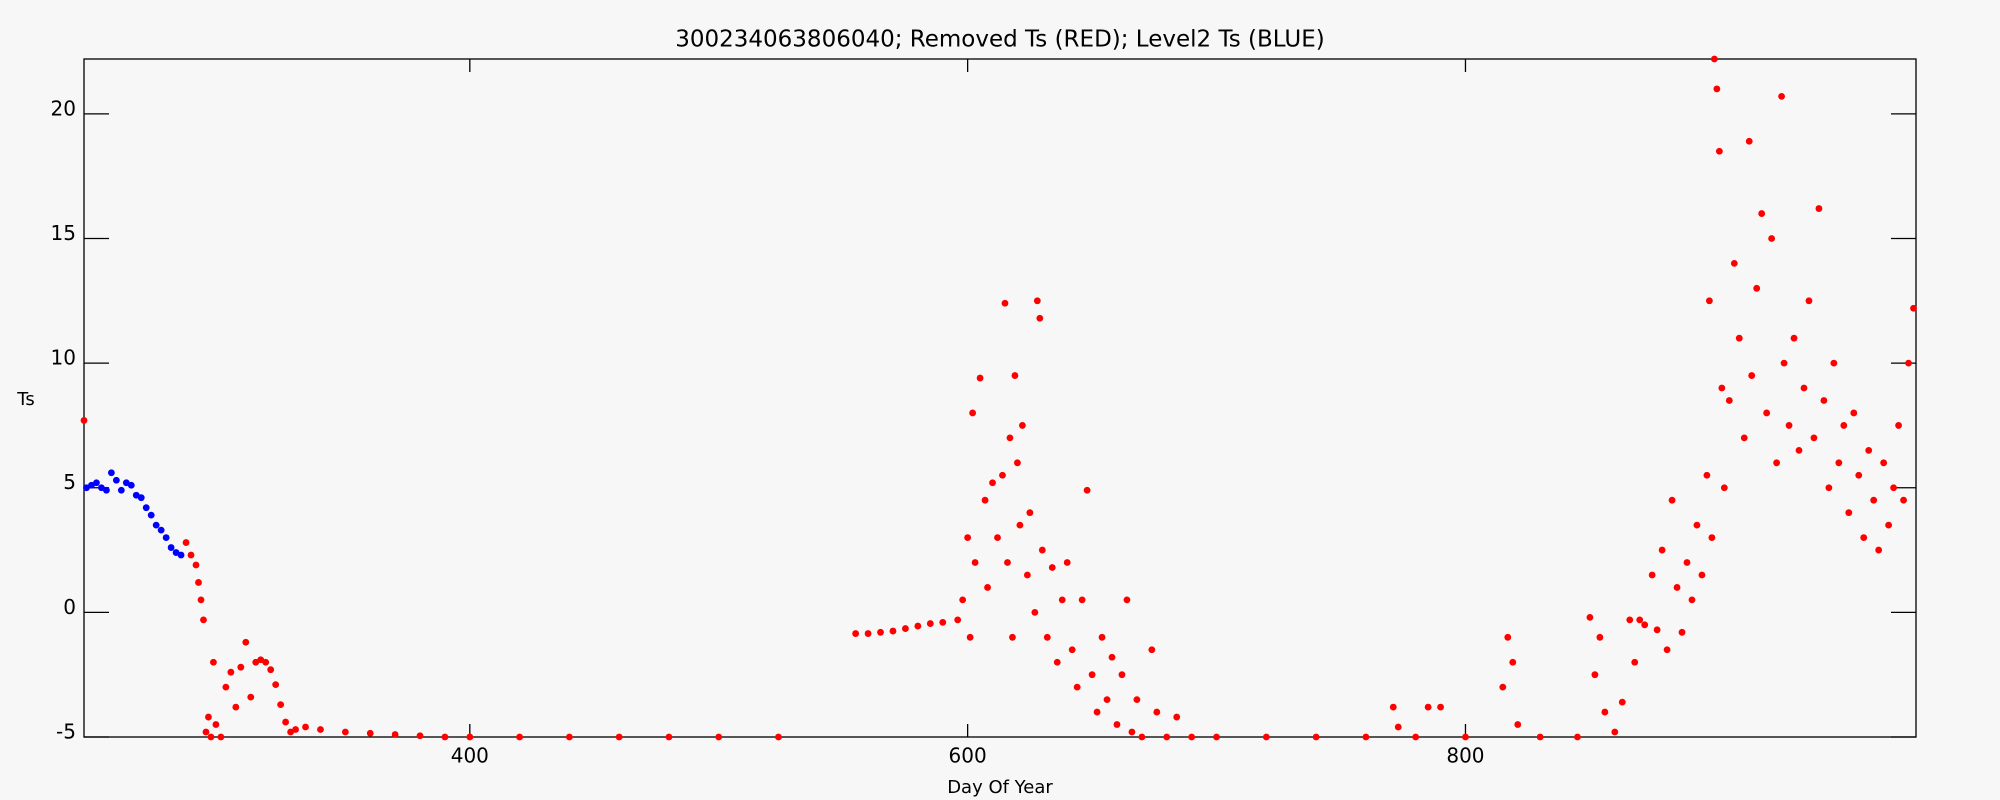 The image size is (2000, 800). I want to click on x-tick-label: 800, so click(1465, 756).